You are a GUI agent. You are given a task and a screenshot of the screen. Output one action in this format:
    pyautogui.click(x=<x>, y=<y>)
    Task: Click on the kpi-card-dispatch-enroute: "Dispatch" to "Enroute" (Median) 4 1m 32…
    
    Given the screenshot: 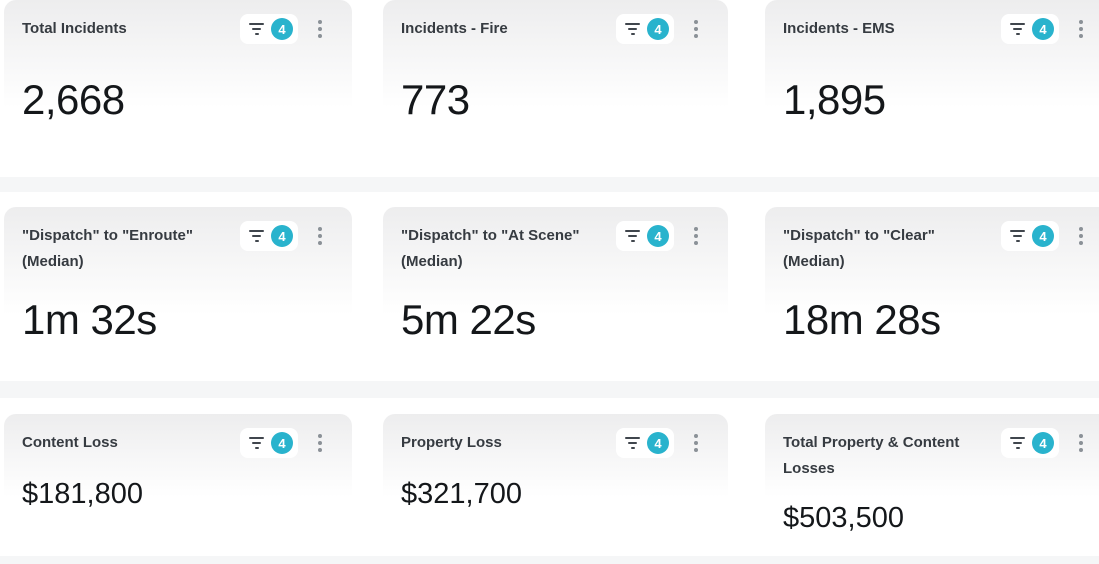 What is the action you would take?
    pyautogui.click(x=178, y=294)
    